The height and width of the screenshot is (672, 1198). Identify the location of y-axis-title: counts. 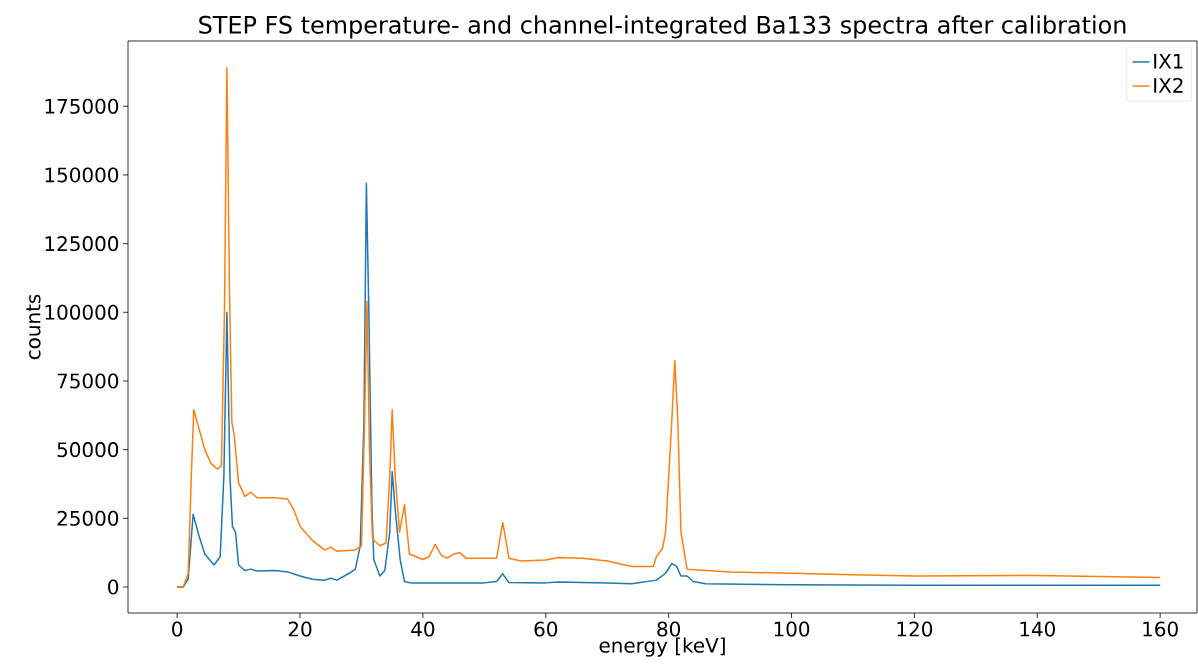
(33, 327).